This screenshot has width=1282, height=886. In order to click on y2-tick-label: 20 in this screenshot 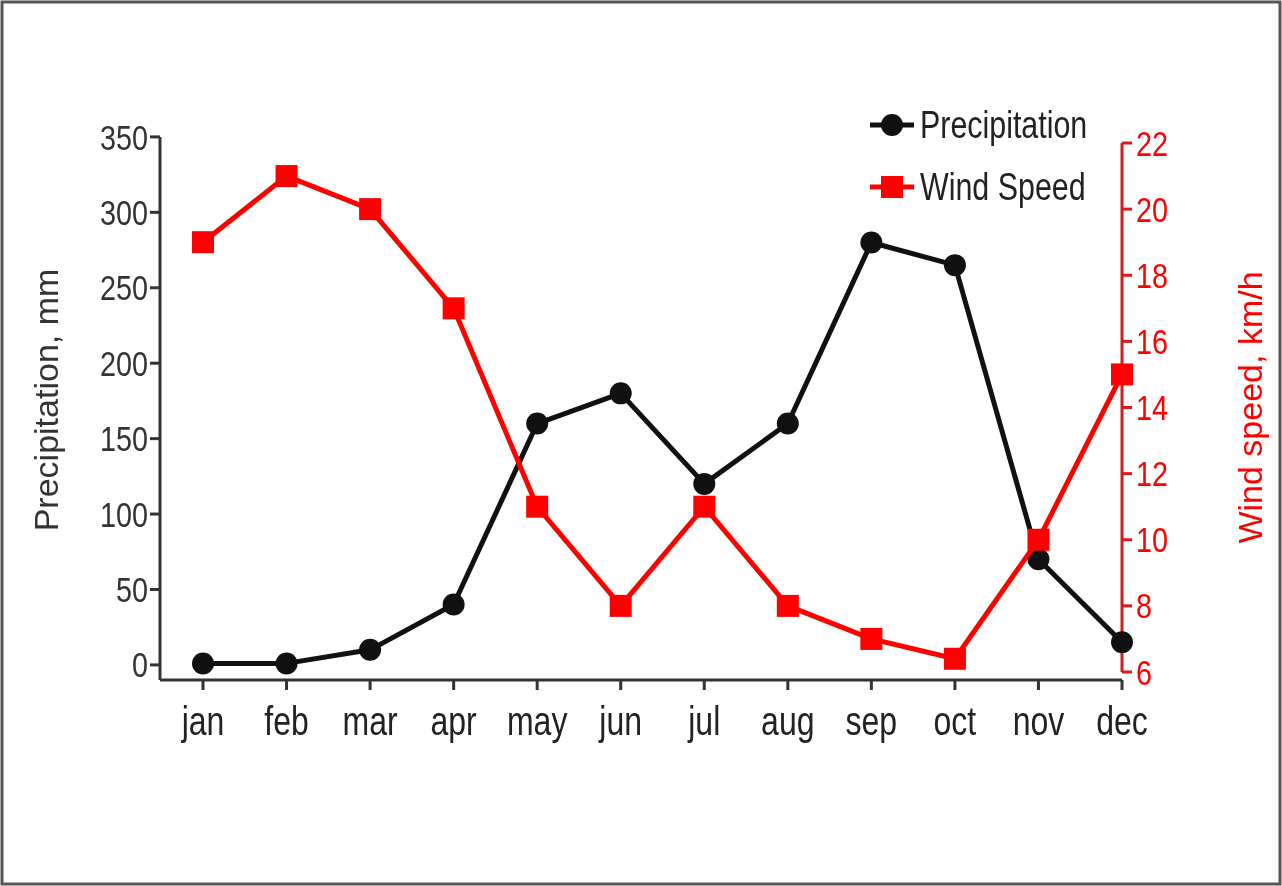, I will do `click(1152, 209)`.